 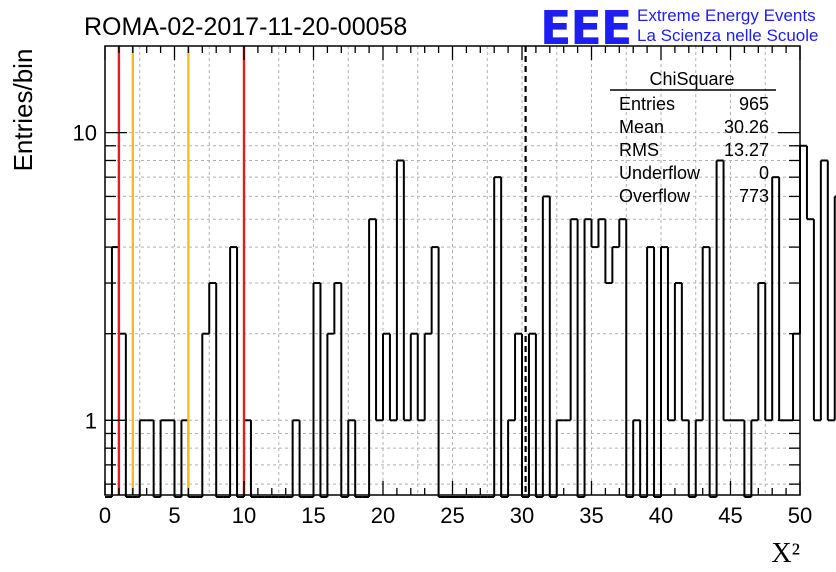 What do you see at coordinates (661, 515) in the screenshot?
I see `x-tick-label: 40` at bounding box center [661, 515].